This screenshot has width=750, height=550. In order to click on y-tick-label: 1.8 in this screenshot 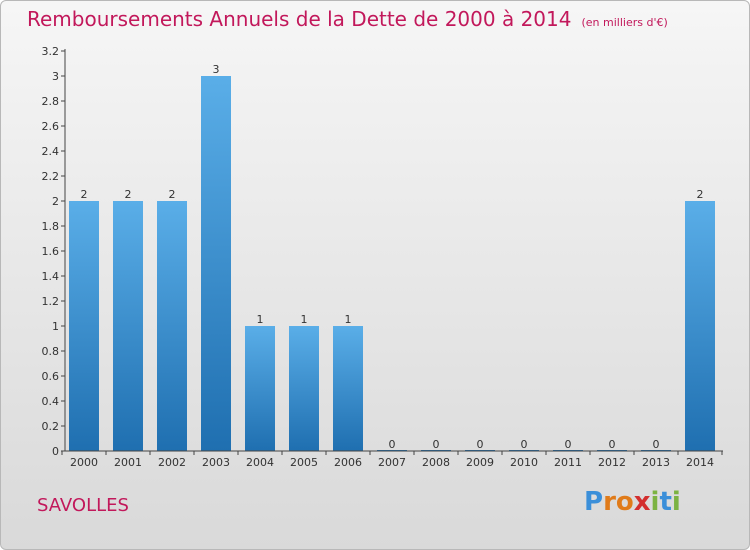, I will do `click(51, 226)`.